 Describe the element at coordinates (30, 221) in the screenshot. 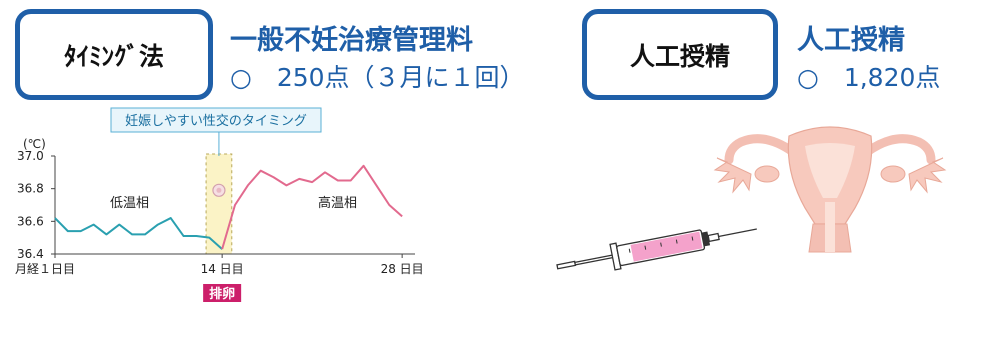

I see `y-tick-label: 36.6` at that location.